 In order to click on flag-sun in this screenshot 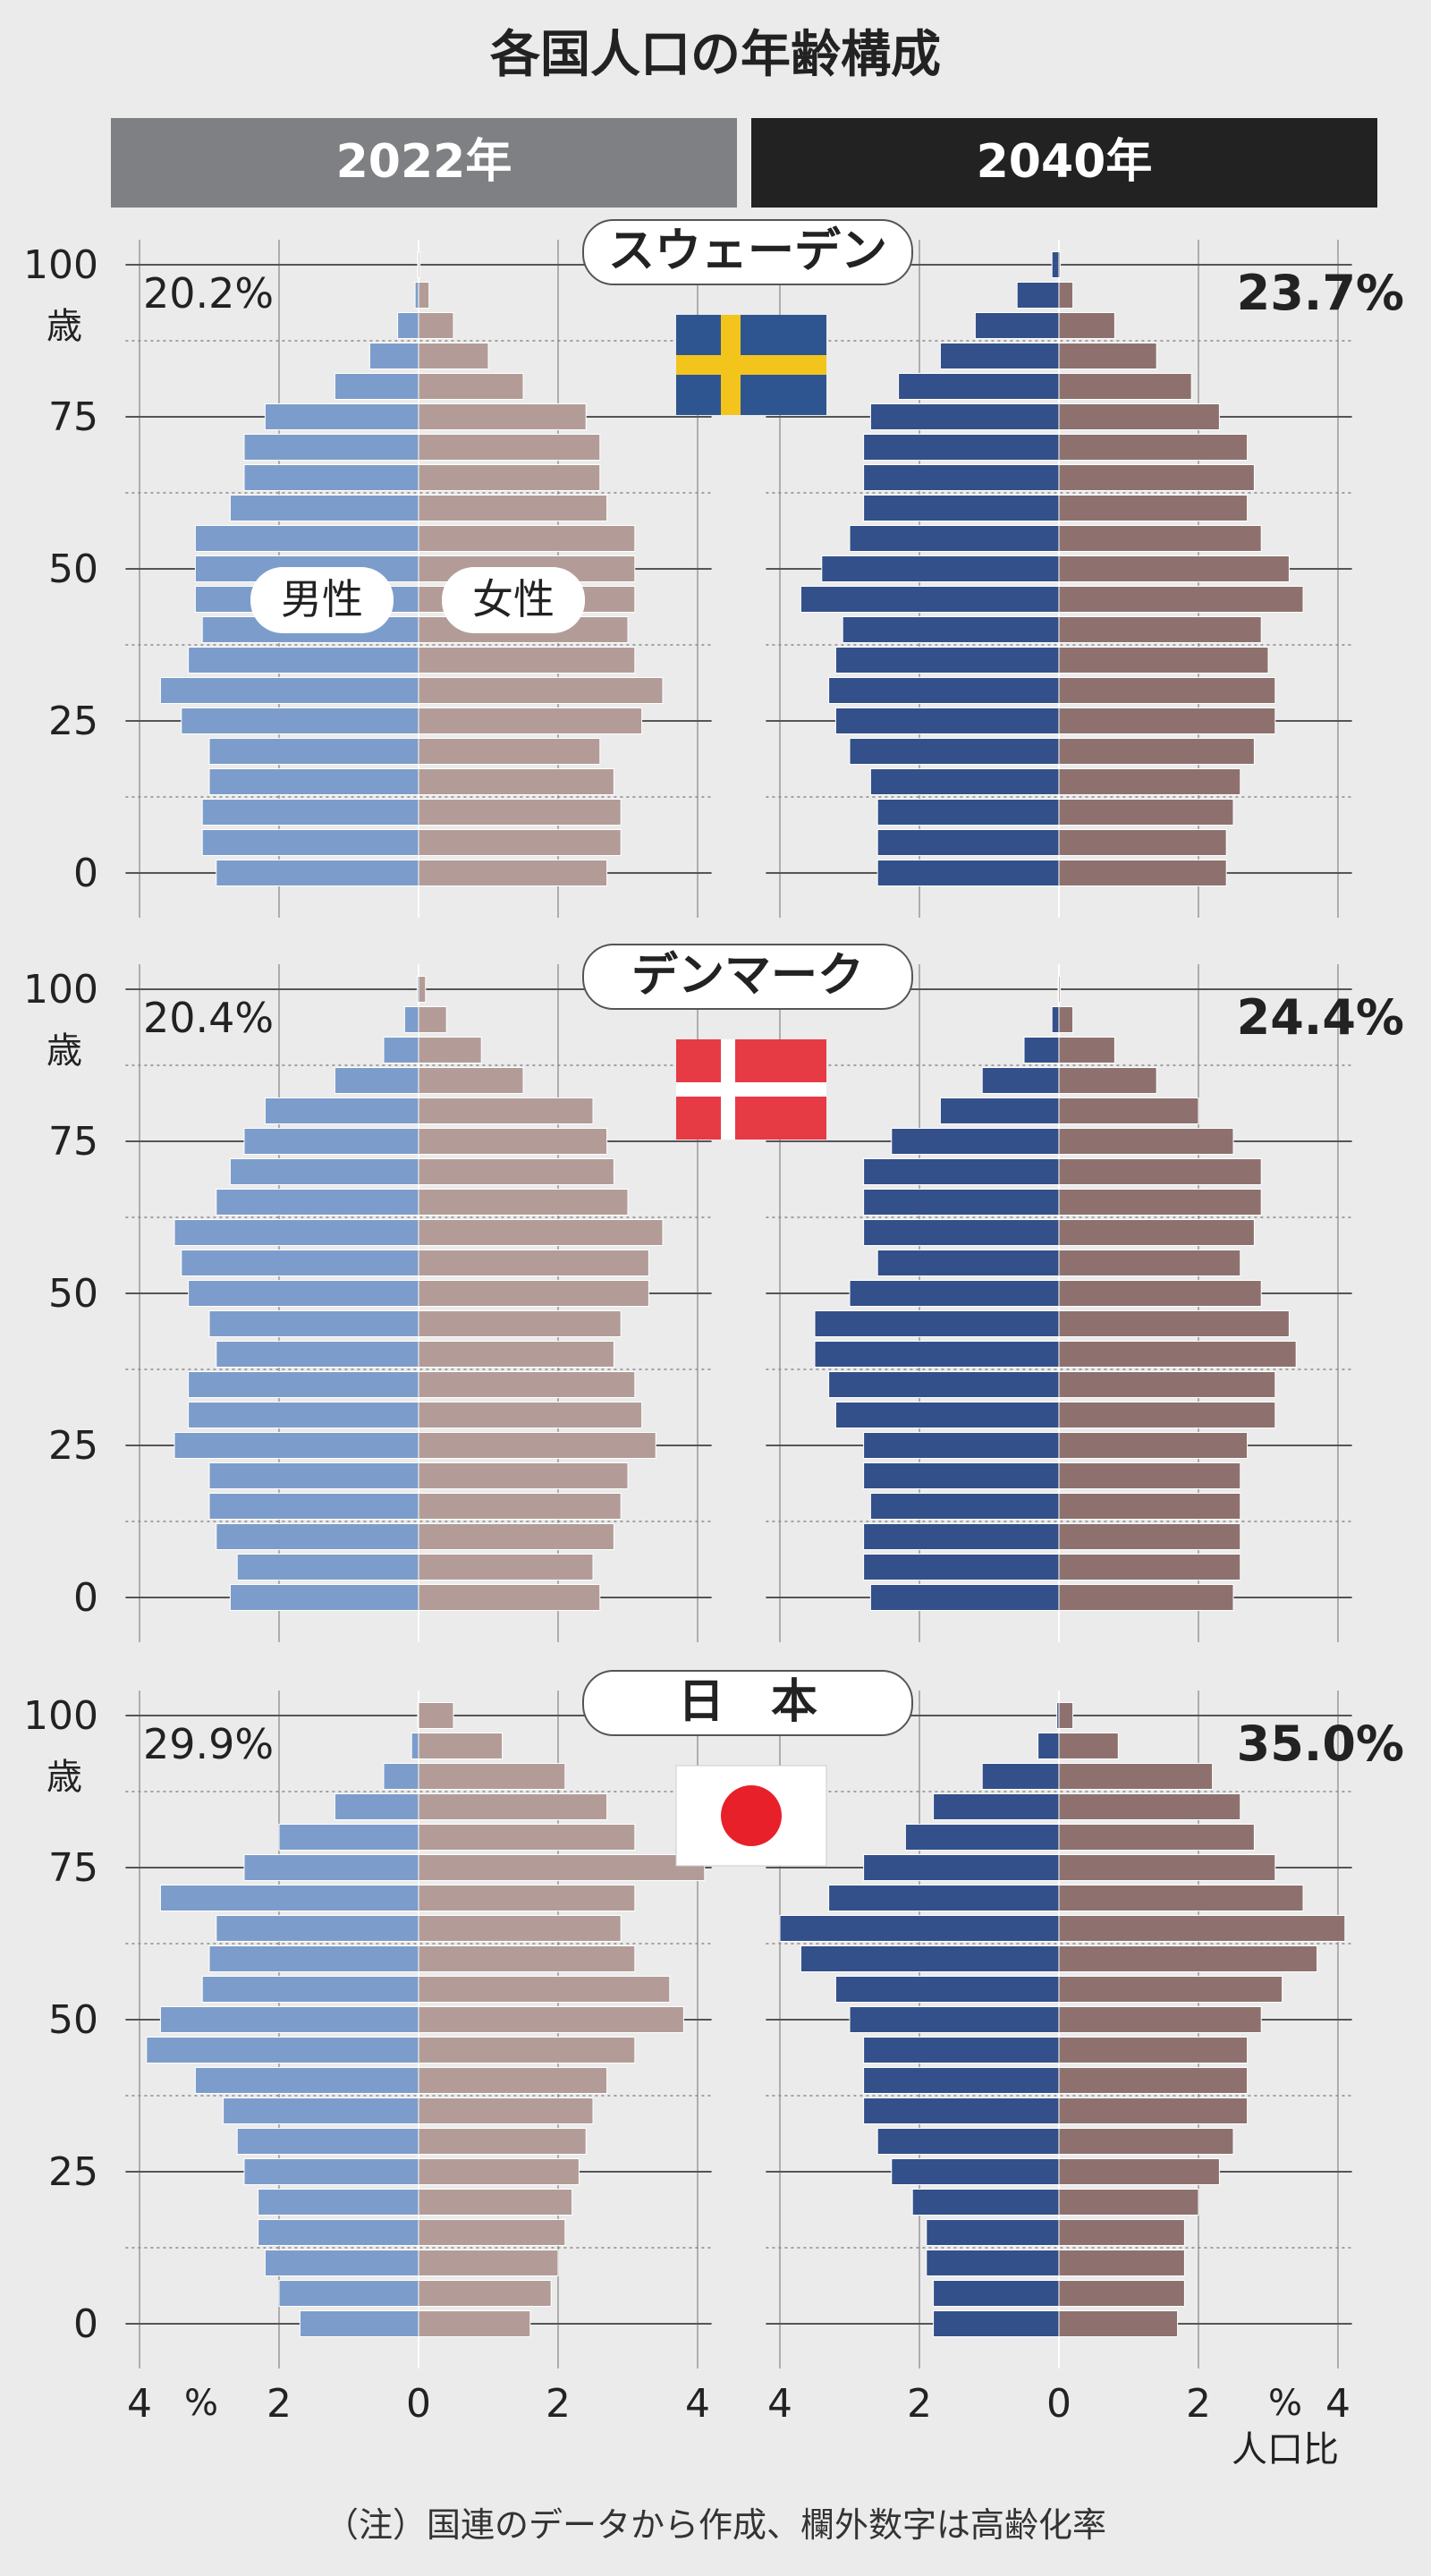, I will do `click(752, 1815)`.